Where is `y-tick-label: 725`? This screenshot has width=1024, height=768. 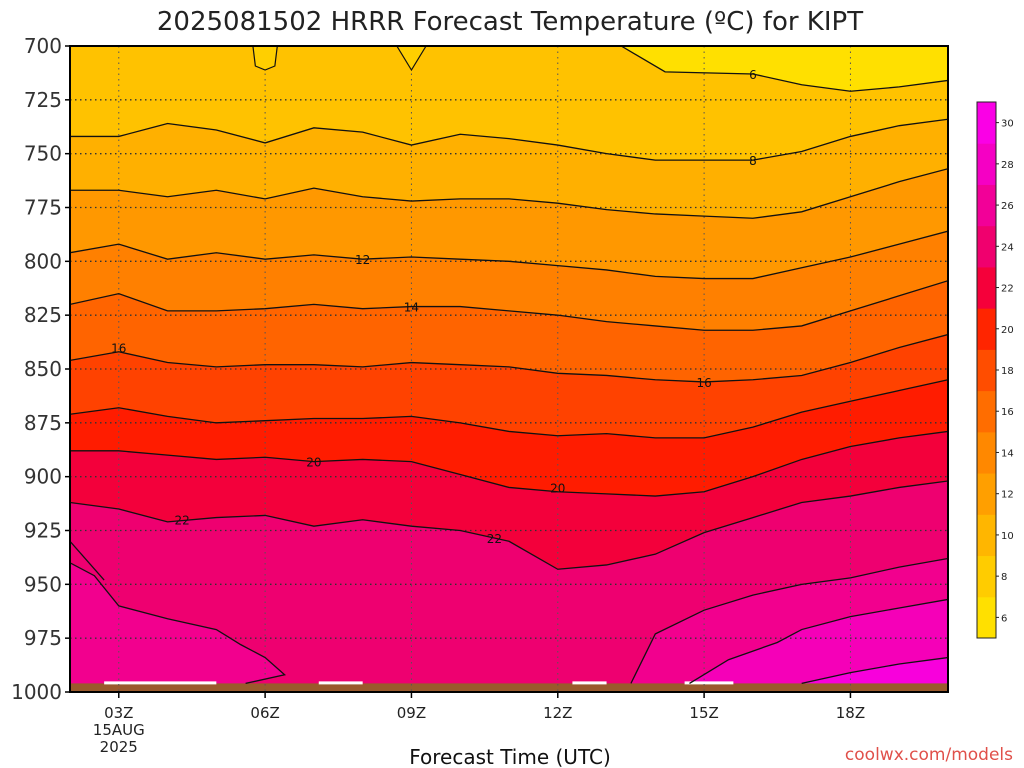 y-tick-label: 725 is located at coordinates (43, 100).